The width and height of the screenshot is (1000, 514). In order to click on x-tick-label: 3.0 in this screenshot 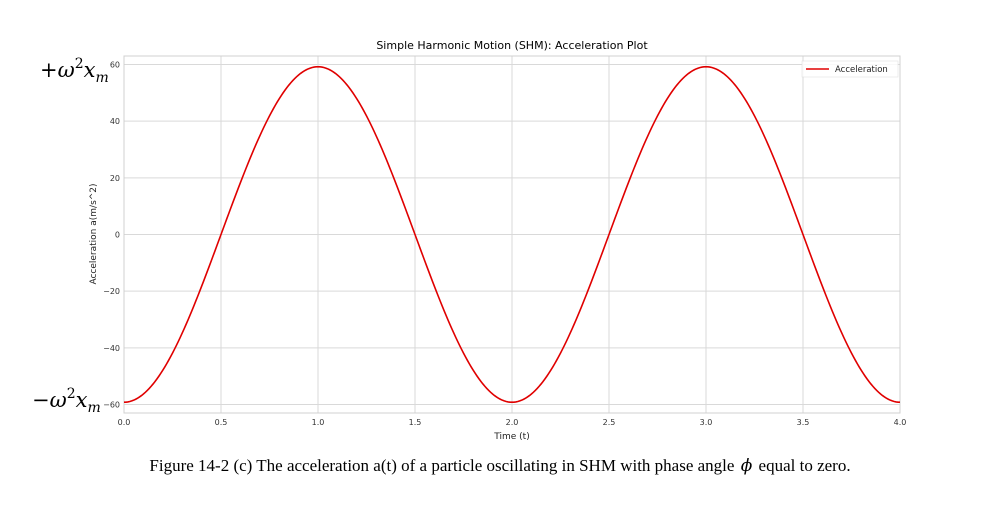, I will do `click(706, 422)`.